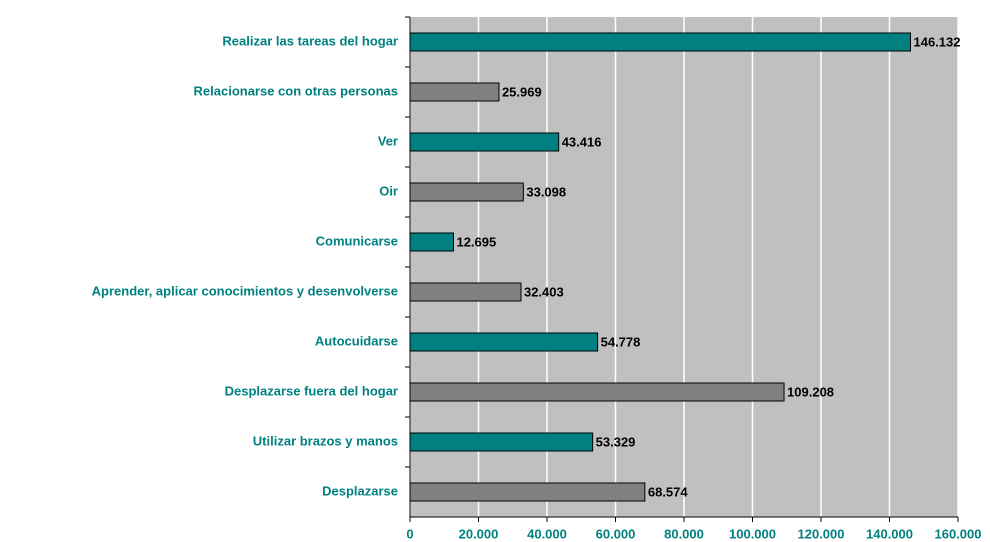  What do you see at coordinates (889, 533) in the screenshot?
I see `x-tick-label: 140.000` at bounding box center [889, 533].